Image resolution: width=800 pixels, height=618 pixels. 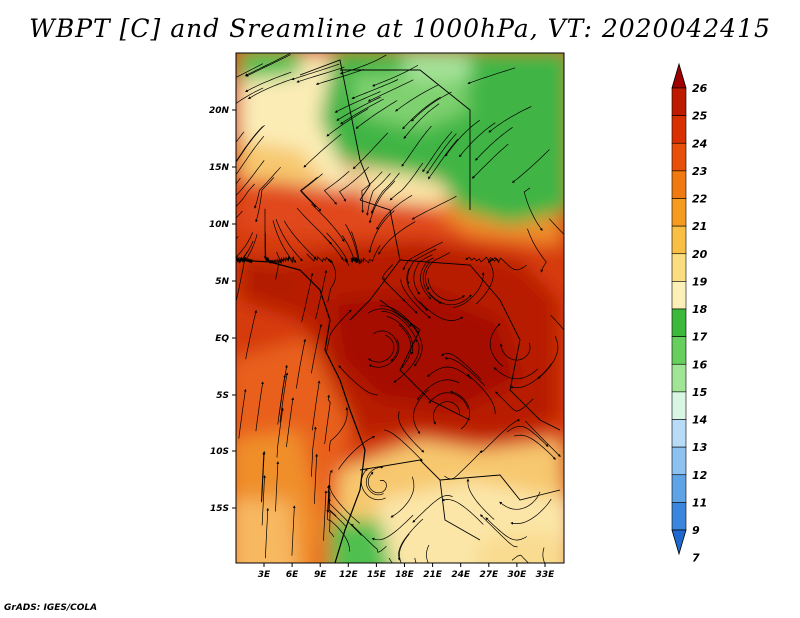 I want to click on lon-tick-label: 6E, so click(x=292, y=575).